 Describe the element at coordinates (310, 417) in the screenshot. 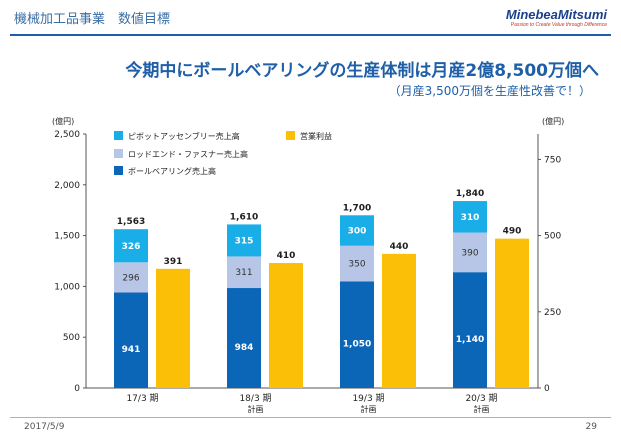

I see `footer-rule` at that location.